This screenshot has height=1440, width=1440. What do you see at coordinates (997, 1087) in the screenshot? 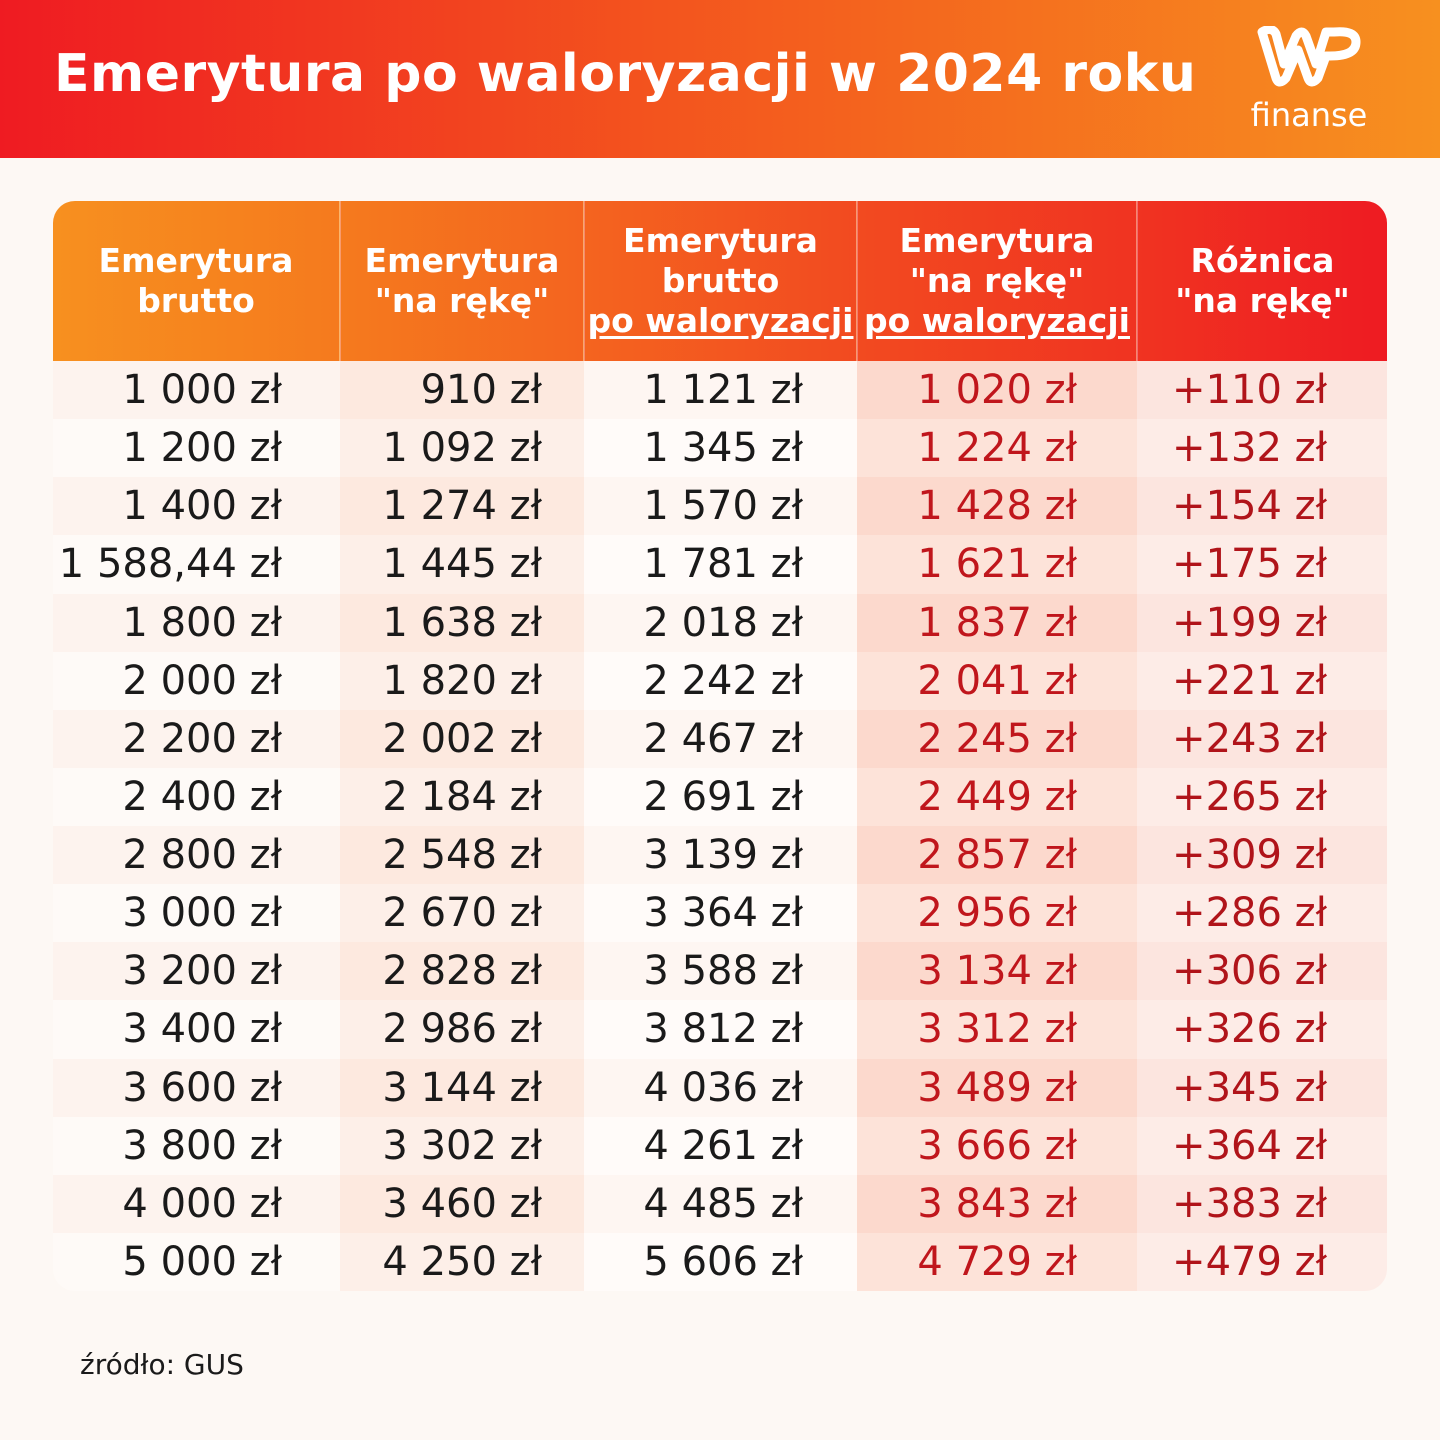
I see `table-cell: 3 489 zł` at bounding box center [997, 1087].